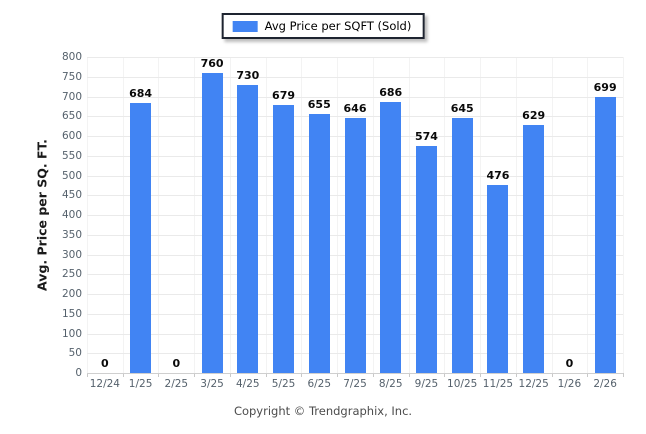  Describe the element at coordinates (323, 411) in the screenshot. I see `copyright-text: Copyright © Trendgraphix, Inc.` at that location.